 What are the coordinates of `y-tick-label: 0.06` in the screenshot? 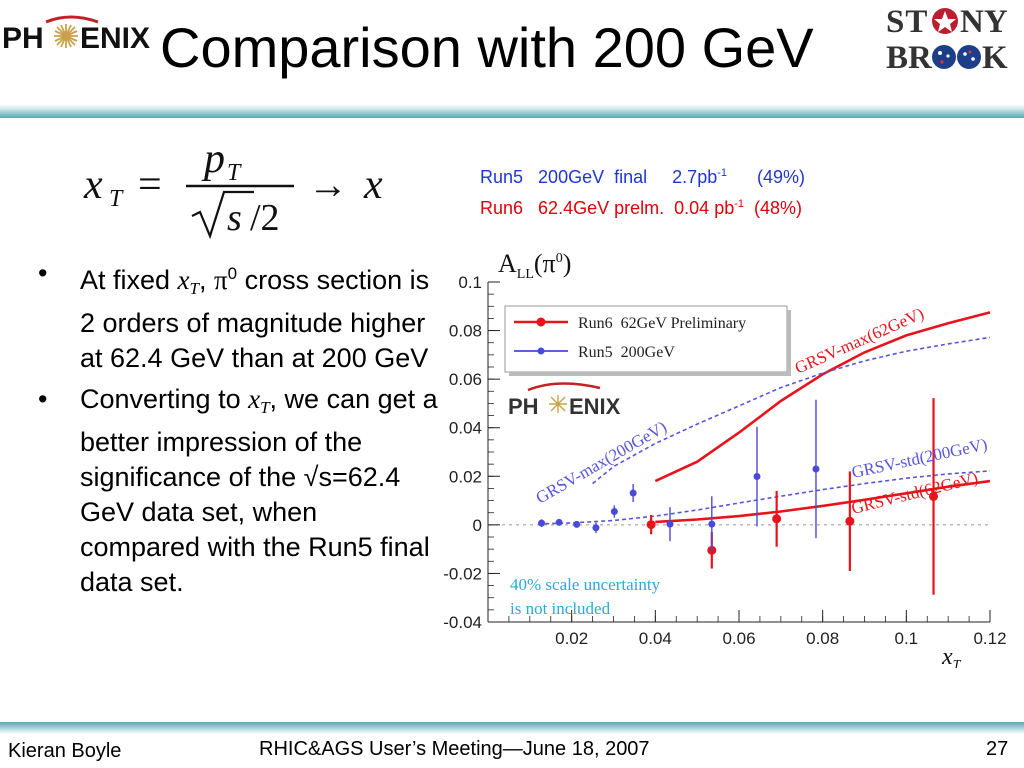 It's located at (465, 379).